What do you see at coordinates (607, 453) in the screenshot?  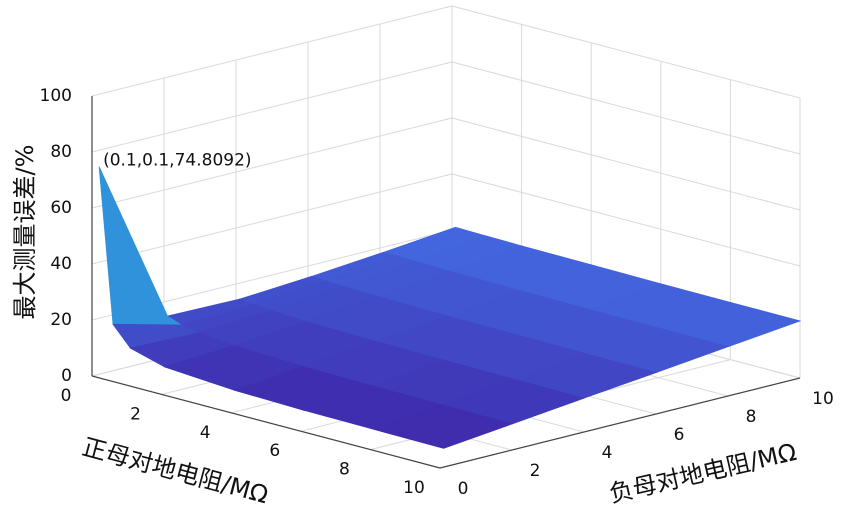 I see `y-tick-label: 4` at bounding box center [607, 453].